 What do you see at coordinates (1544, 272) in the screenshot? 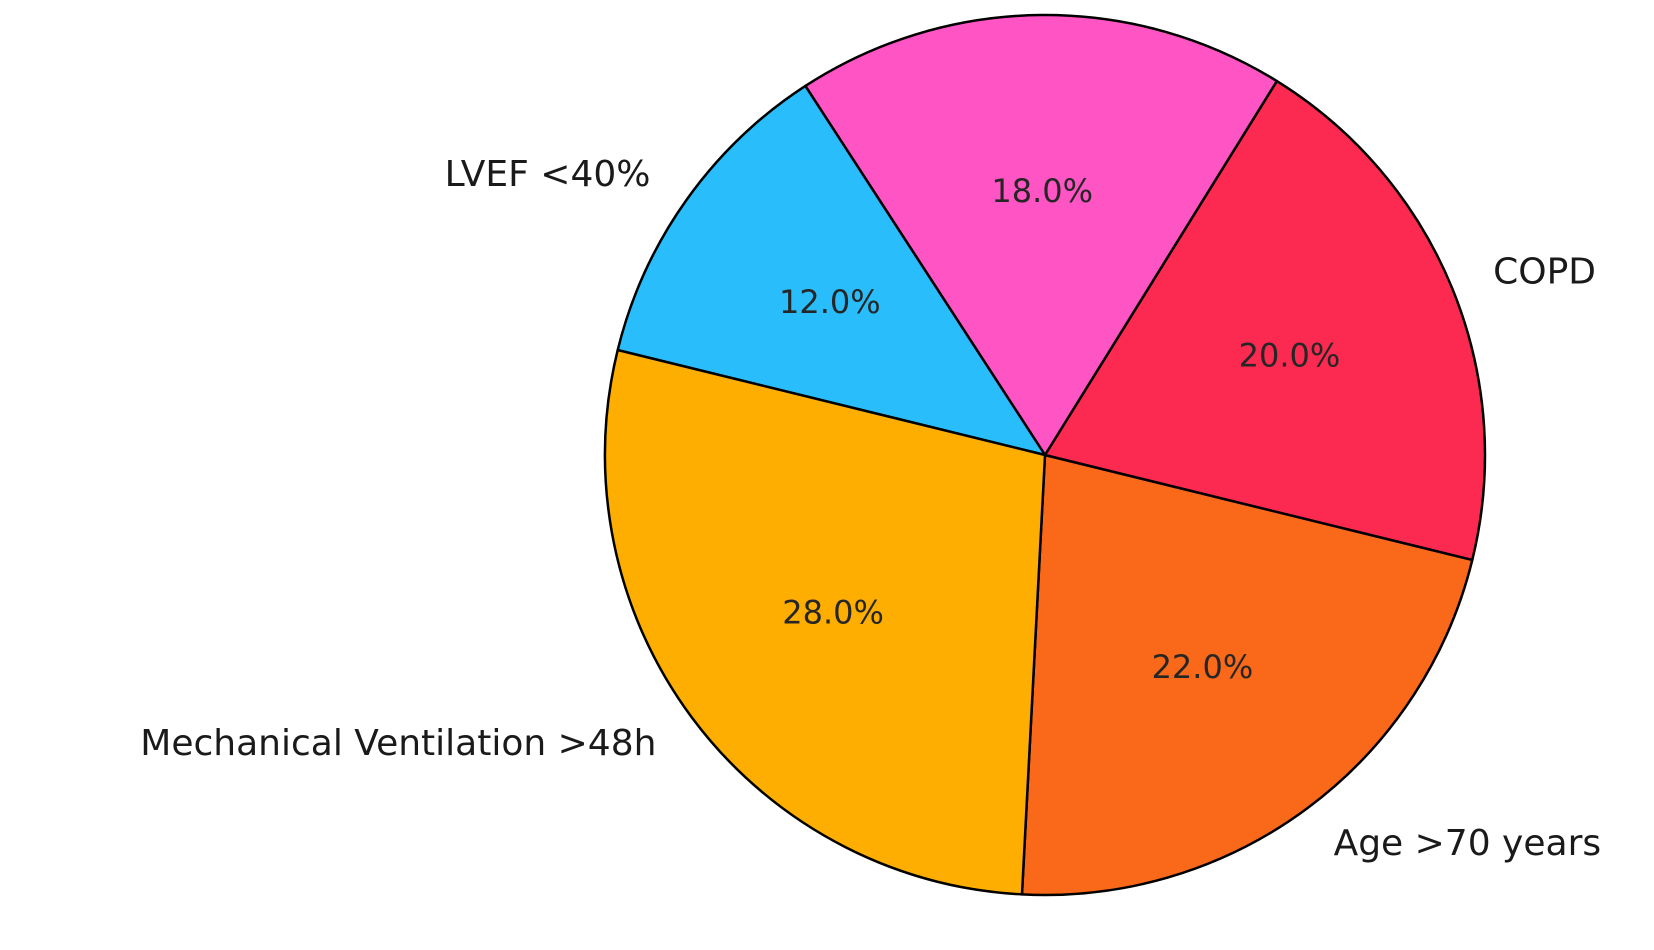
I see `pie-category-label-copd: COPD` at bounding box center [1544, 272].